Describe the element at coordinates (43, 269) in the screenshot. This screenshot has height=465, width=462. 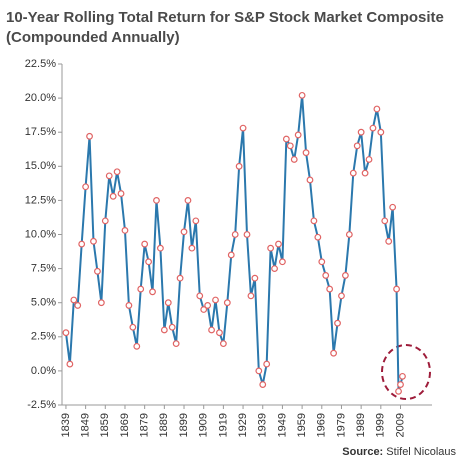
I see `y-tick-label: 7.5%` at that location.